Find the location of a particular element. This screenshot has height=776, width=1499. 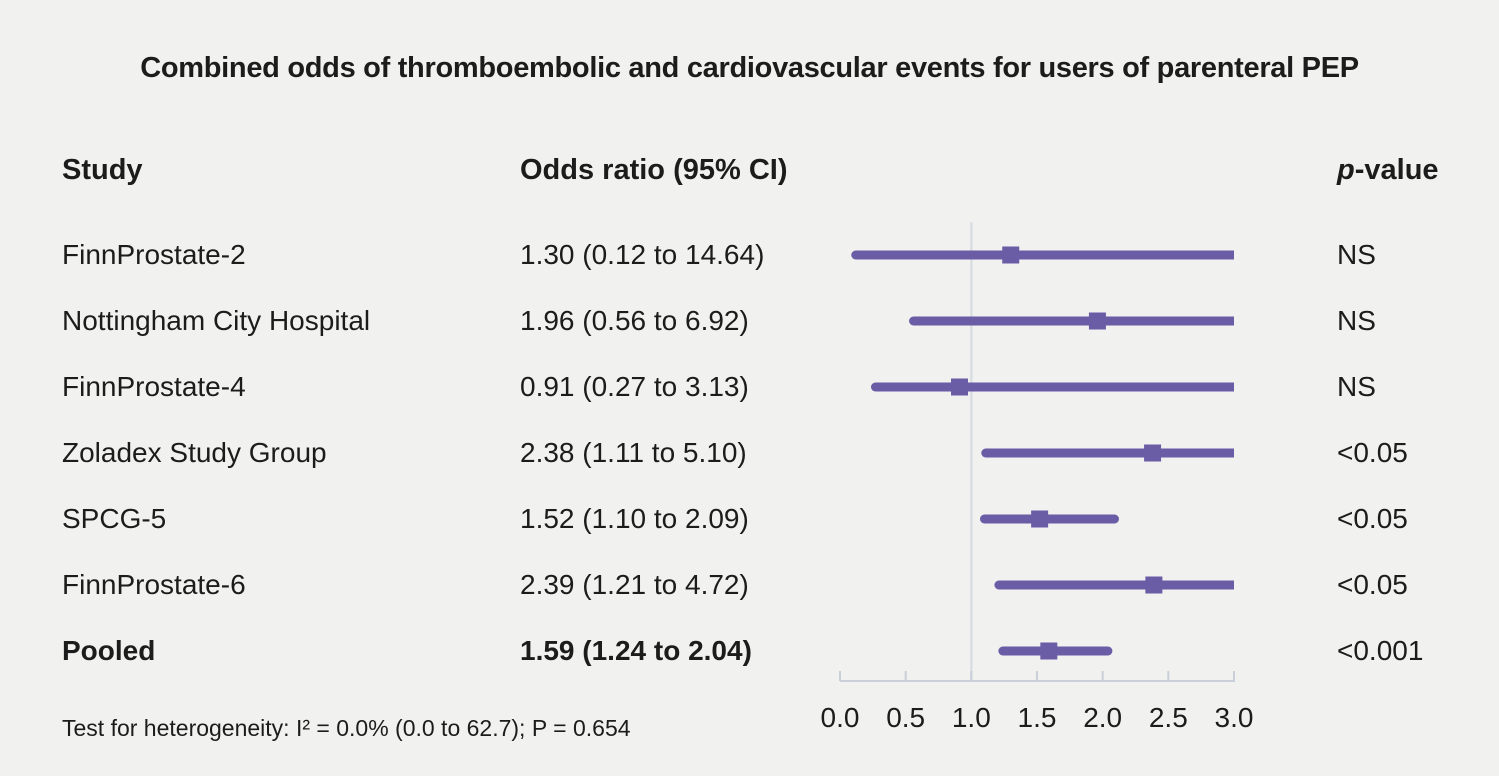

odds-ratio-value: 2.39 (1.21 to 4.72) is located at coordinates (634, 584).